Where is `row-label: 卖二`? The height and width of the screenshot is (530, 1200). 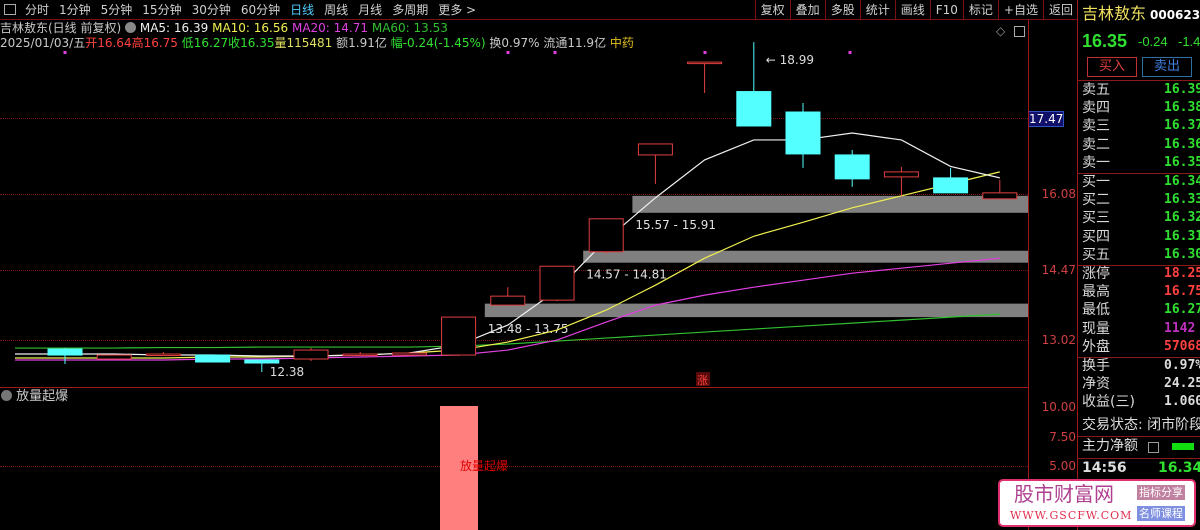
row-label: 卖二 is located at coordinates (1096, 144).